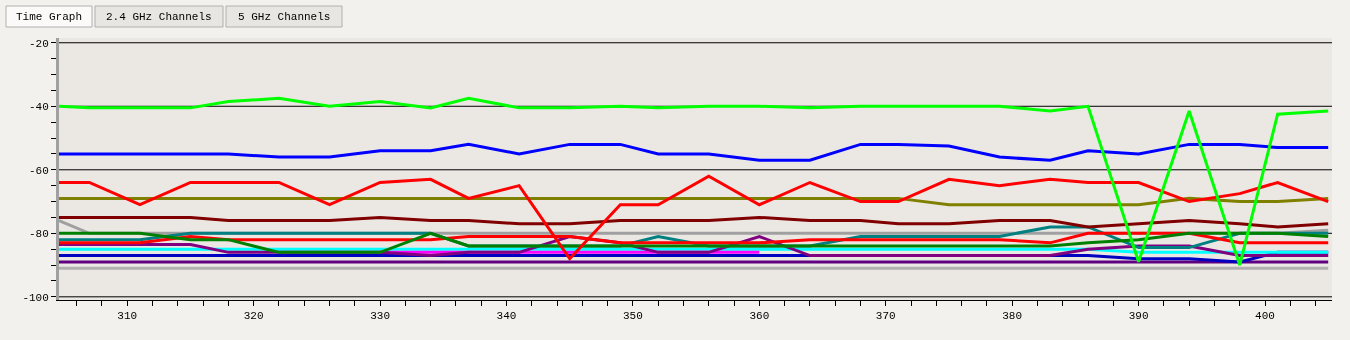  What do you see at coordinates (1265, 316) in the screenshot?
I see `x-tick-label: 400` at bounding box center [1265, 316].